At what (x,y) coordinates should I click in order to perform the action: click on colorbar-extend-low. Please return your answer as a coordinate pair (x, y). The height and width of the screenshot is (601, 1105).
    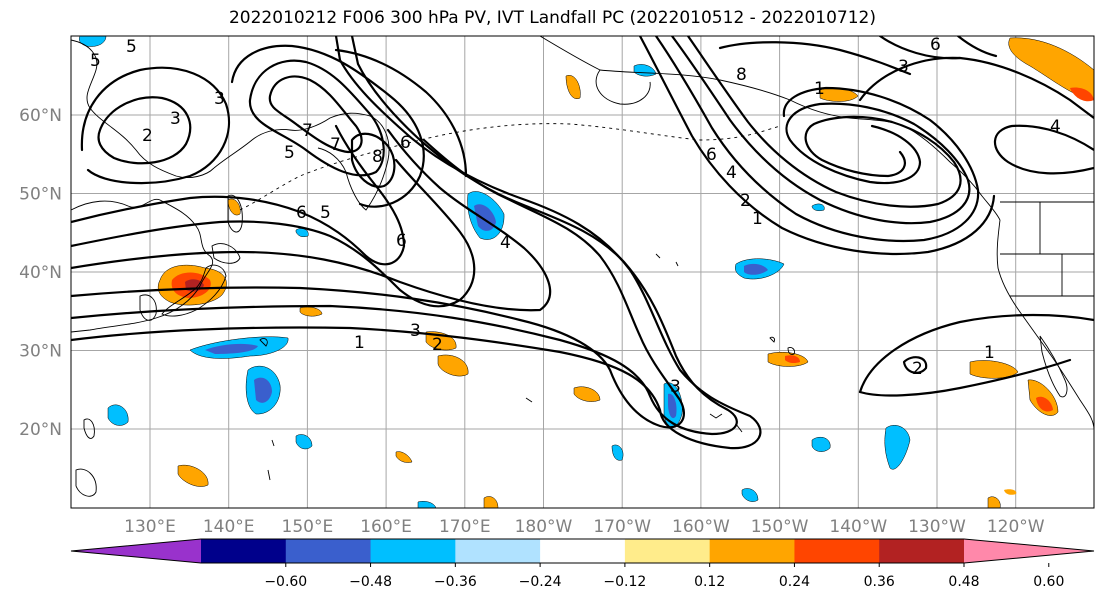
    Looking at the image, I should click on (136, 551).